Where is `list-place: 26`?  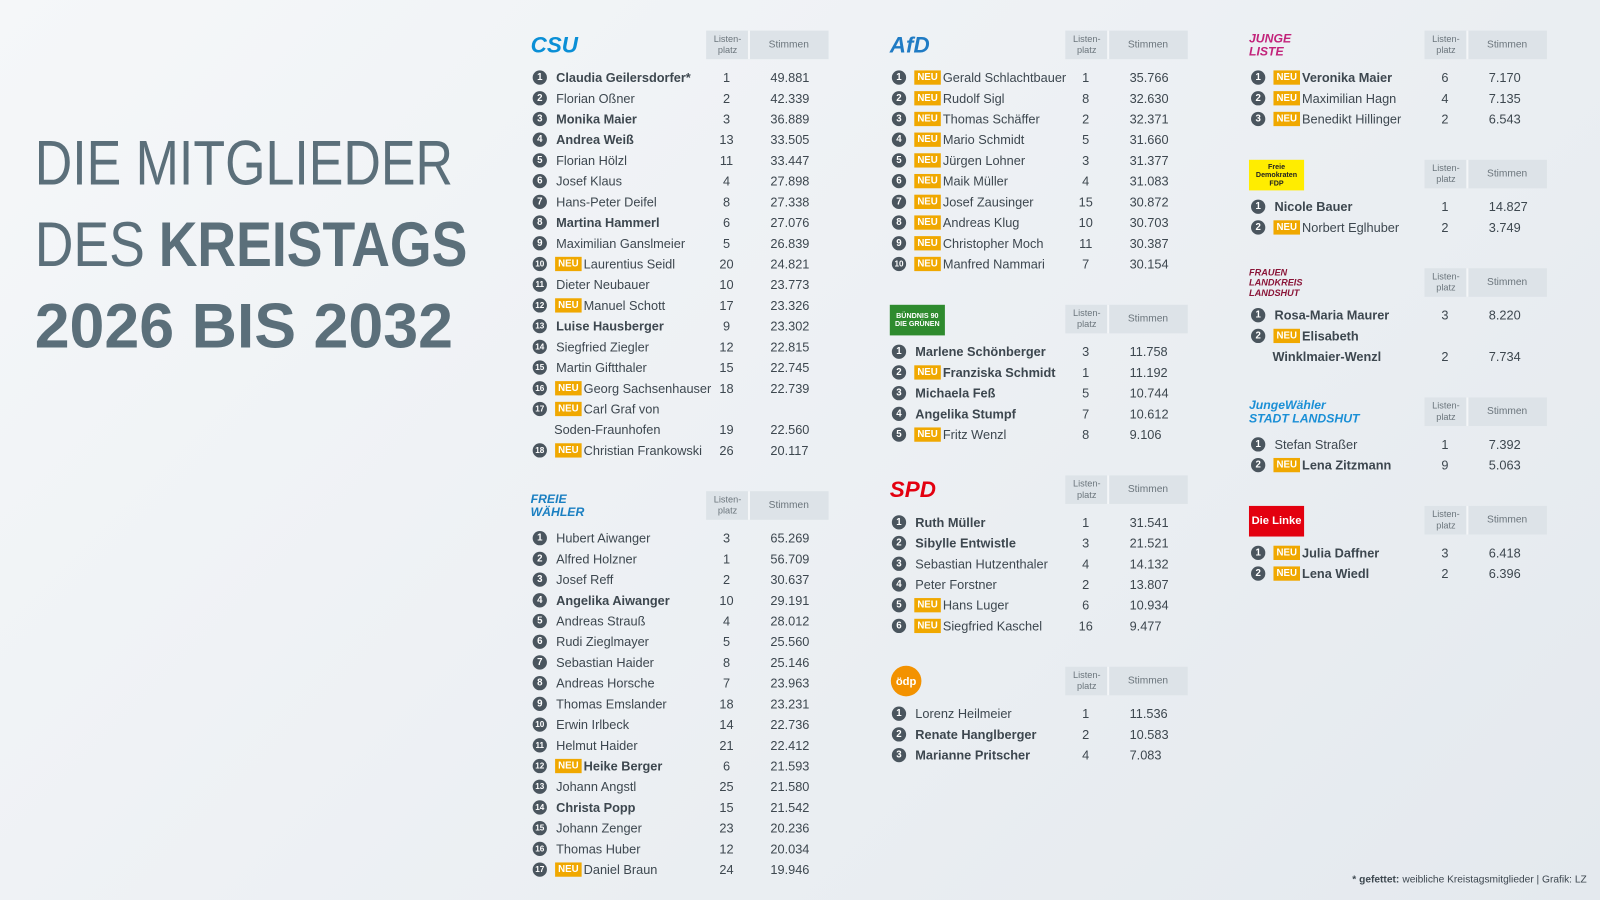 list-place: 26 is located at coordinates (726, 450).